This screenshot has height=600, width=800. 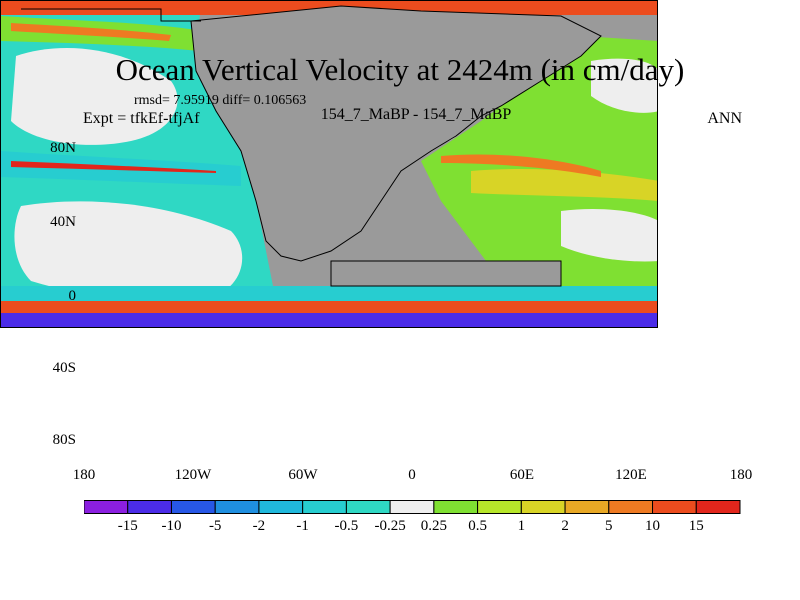 I want to click on lat-label: 40N, so click(x=63, y=222).